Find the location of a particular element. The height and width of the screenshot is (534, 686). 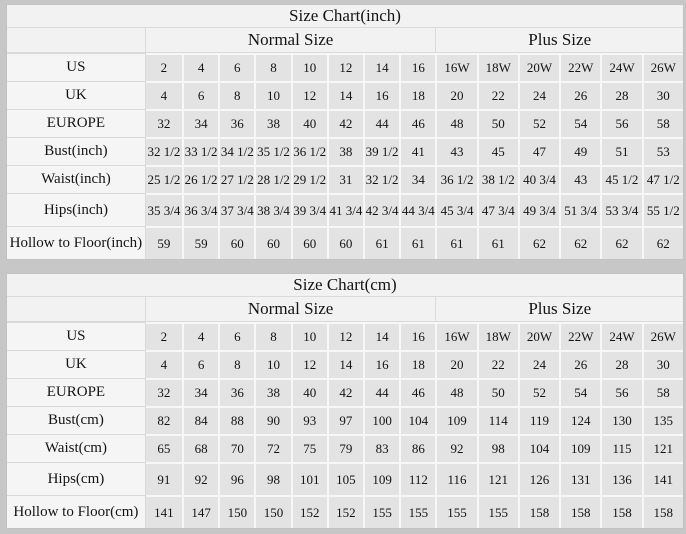

size-cell: 26 is located at coordinates (580, 364).